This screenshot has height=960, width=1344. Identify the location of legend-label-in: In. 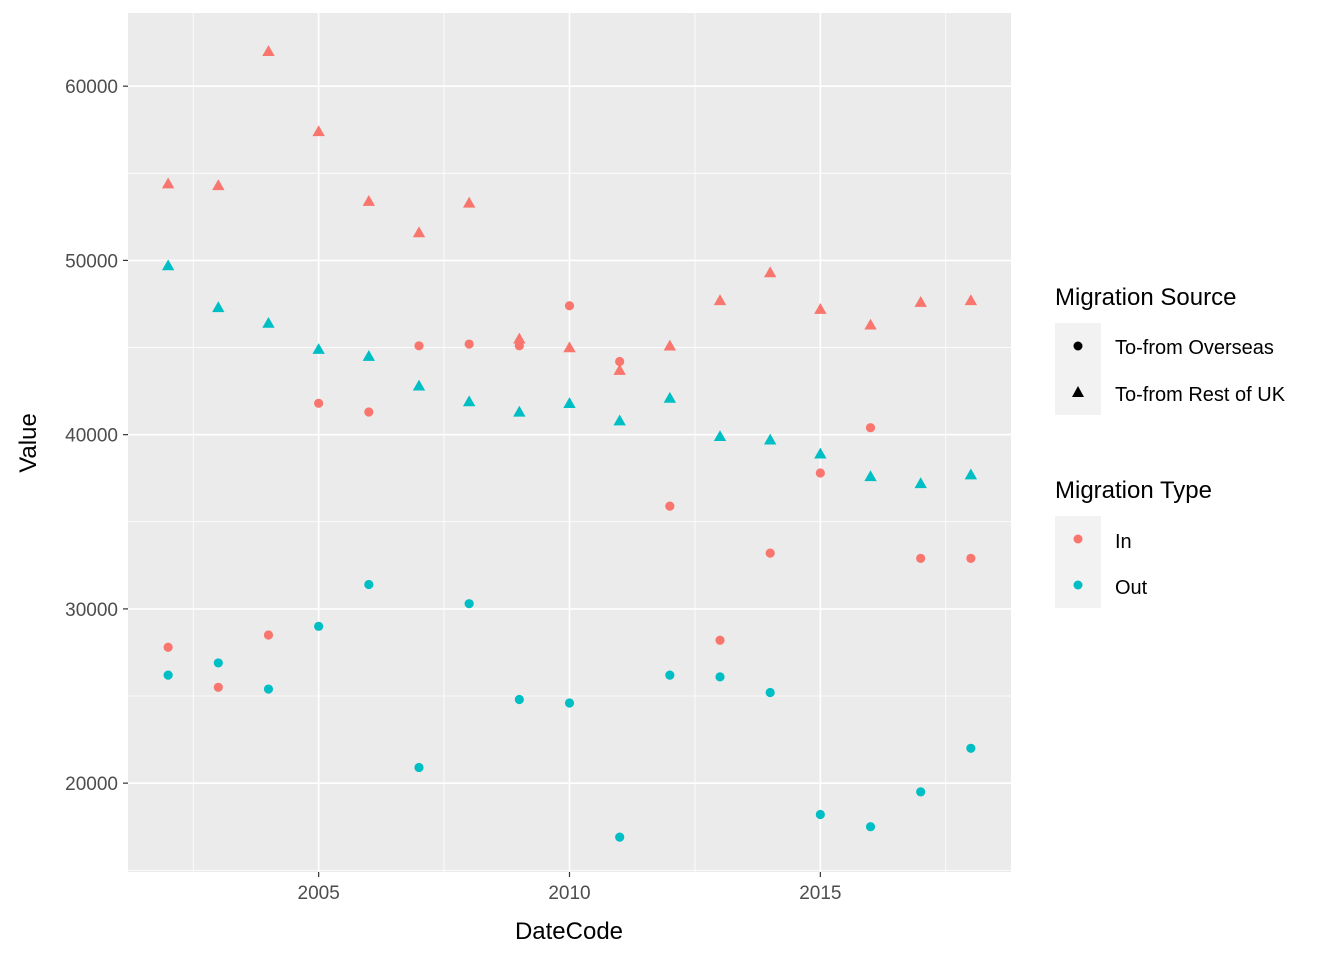
(1123, 542).